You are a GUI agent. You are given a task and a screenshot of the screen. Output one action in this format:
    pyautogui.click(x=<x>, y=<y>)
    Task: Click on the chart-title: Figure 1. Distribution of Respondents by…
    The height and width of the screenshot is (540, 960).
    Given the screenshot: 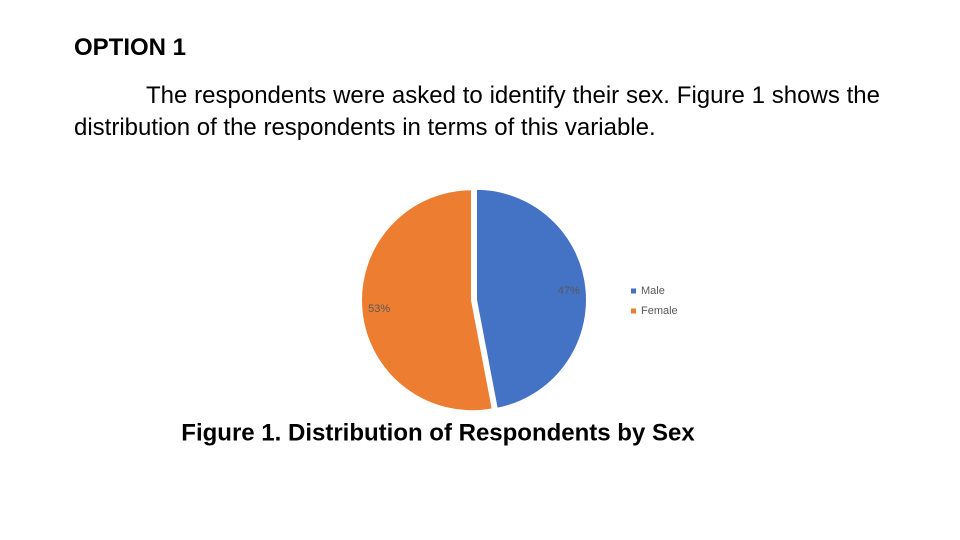 What is the action you would take?
    pyautogui.click(x=438, y=432)
    